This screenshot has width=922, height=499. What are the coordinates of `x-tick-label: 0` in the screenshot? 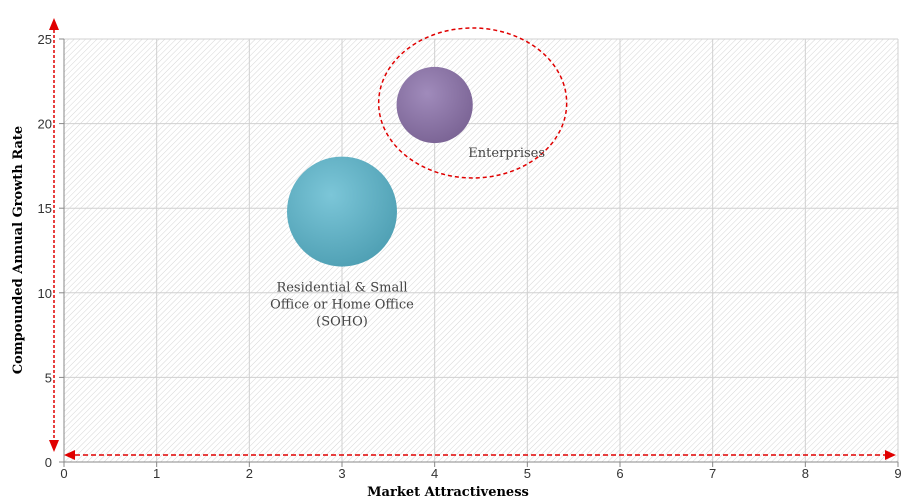 It's located at (63, 473).